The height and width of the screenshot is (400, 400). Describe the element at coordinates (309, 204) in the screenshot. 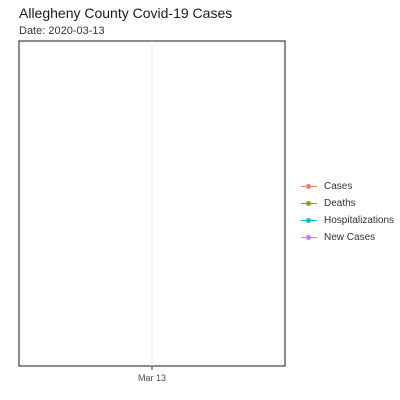

I see `legend-key-deaths` at that location.